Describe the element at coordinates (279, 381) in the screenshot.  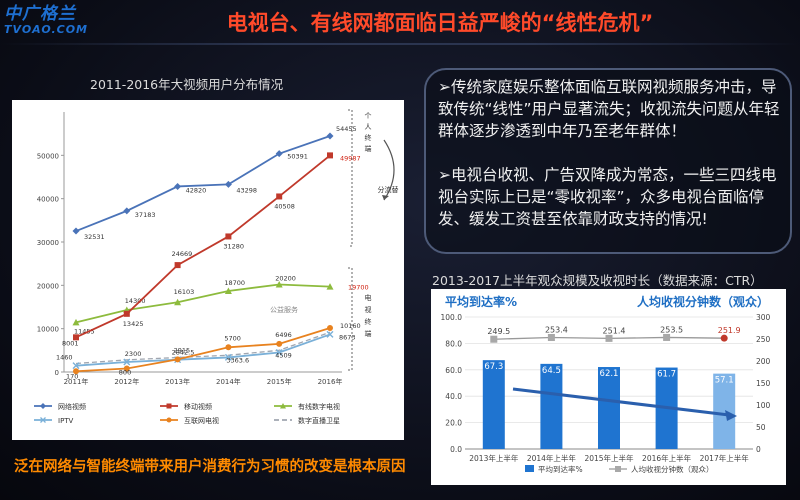
I see `x-tick-label: 2015年` at that location.